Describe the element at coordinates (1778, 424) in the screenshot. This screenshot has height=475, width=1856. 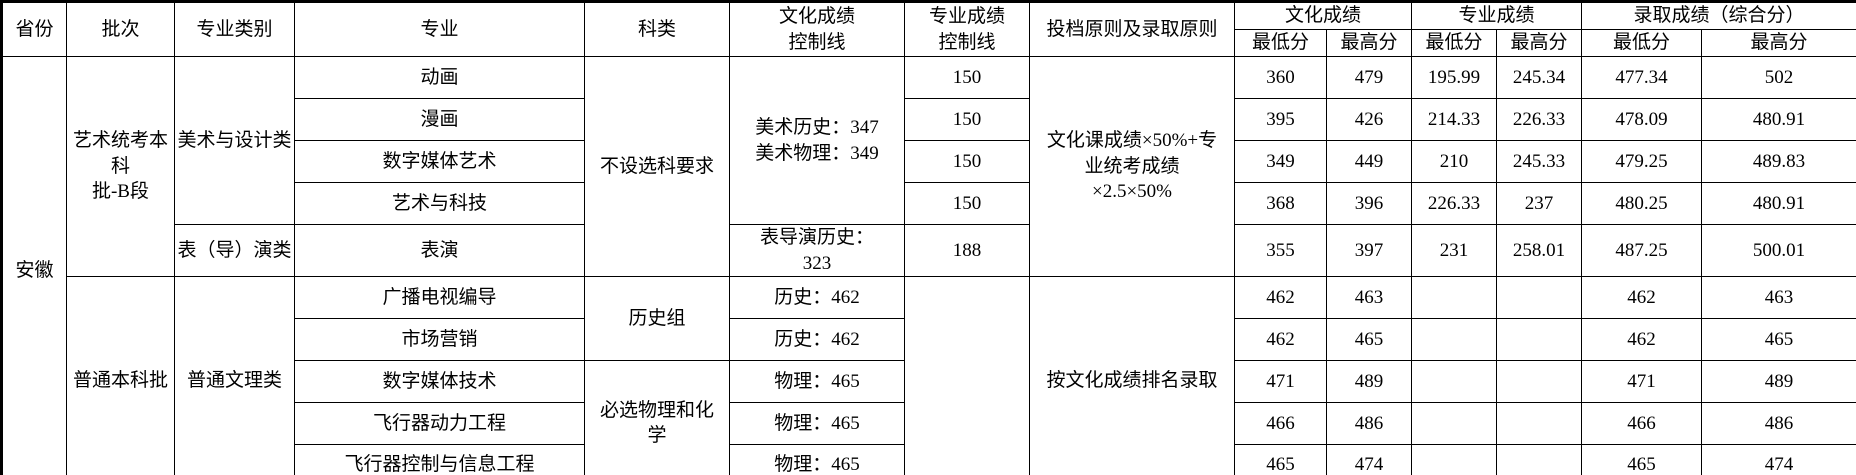
I see `cell-admission-max: 486` at that location.